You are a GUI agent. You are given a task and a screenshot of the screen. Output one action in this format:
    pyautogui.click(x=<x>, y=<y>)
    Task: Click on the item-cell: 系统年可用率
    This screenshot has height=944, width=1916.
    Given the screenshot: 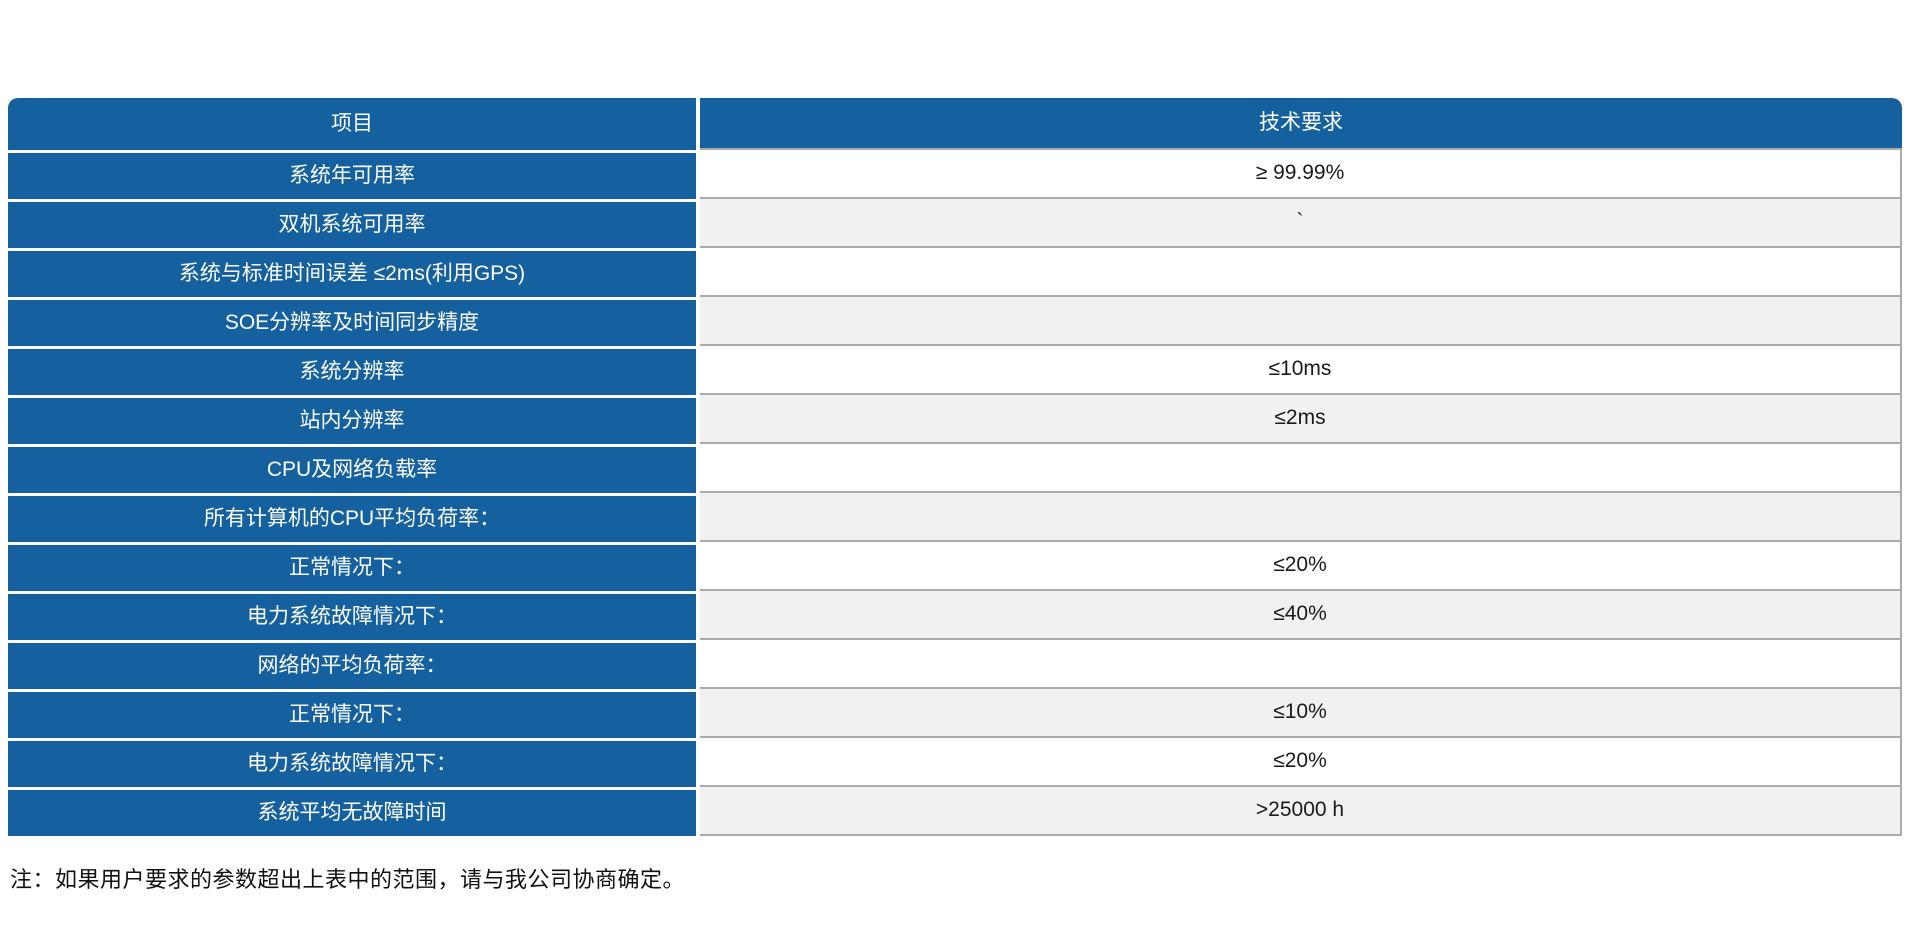 What is the action you would take?
    pyautogui.click(x=354, y=174)
    